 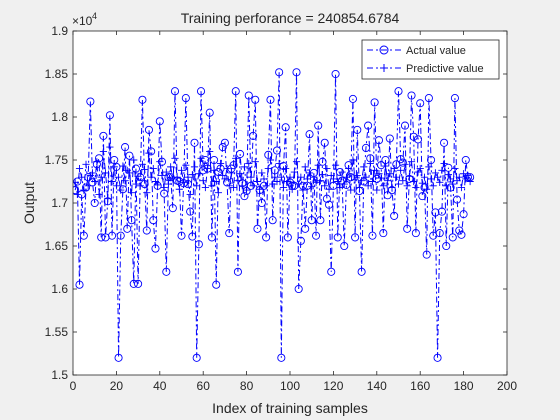 What do you see at coordinates (57, 160) in the screenshot?
I see `y-tick-label: 1.75` at bounding box center [57, 160].